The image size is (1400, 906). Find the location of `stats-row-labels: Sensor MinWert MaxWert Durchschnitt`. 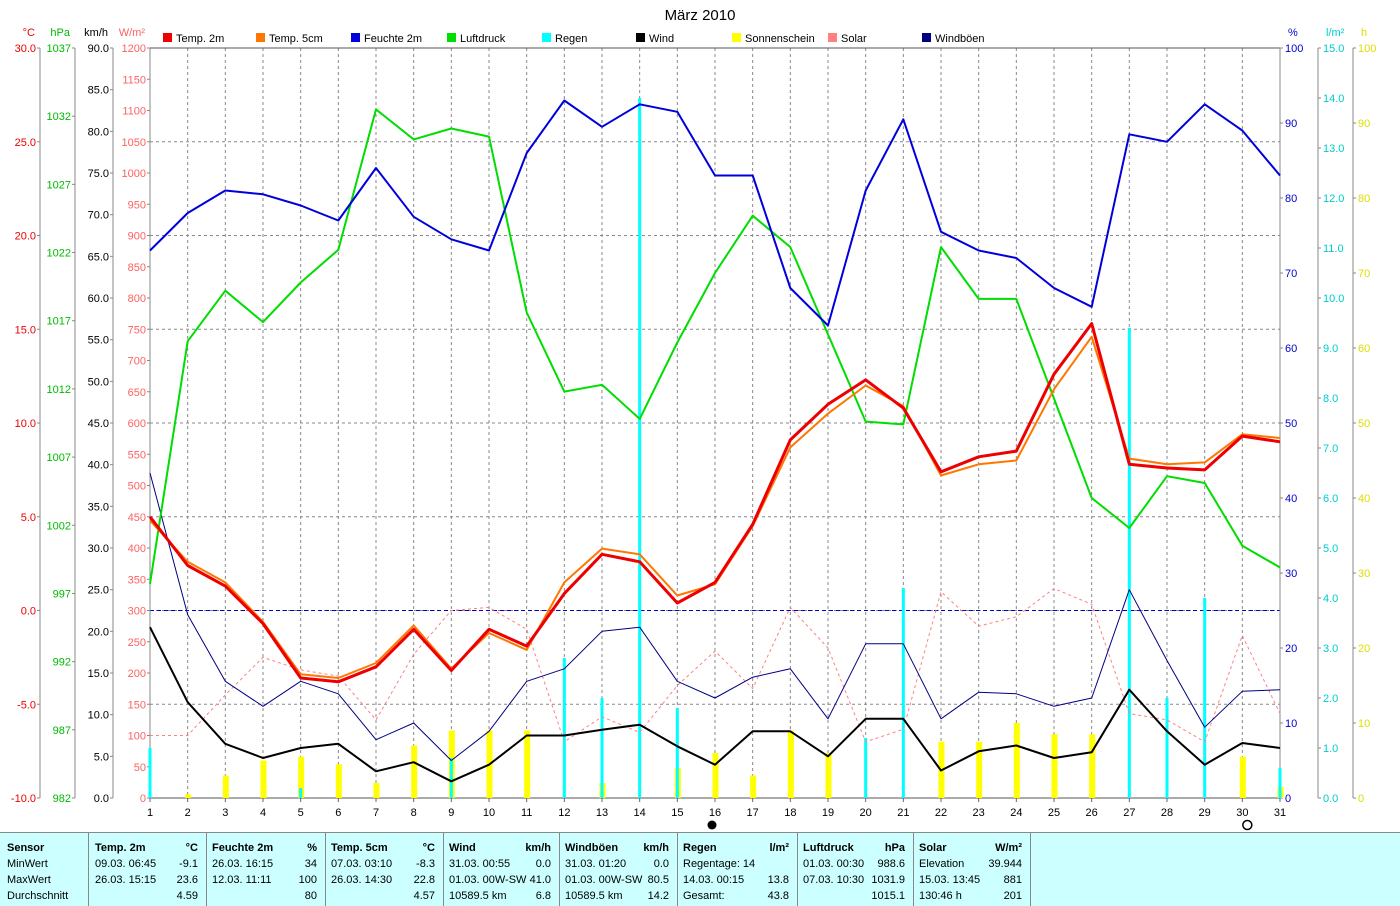

stats-row-labels: Sensor MinWert MaxWert Durchschnitt is located at coordinates (44, 869).